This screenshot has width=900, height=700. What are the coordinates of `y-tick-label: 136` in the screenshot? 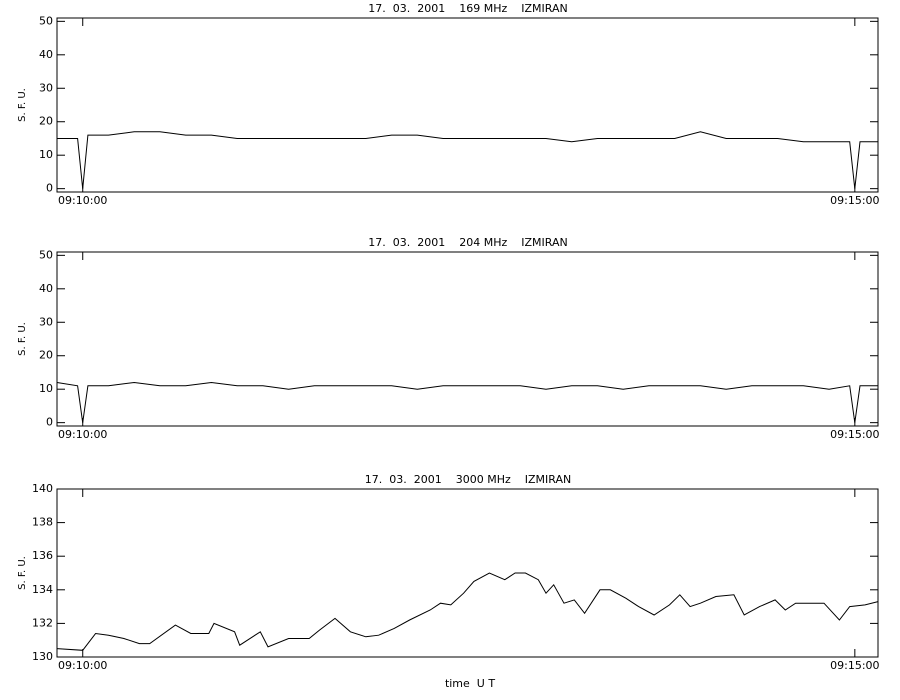 It's located at (42, 555).